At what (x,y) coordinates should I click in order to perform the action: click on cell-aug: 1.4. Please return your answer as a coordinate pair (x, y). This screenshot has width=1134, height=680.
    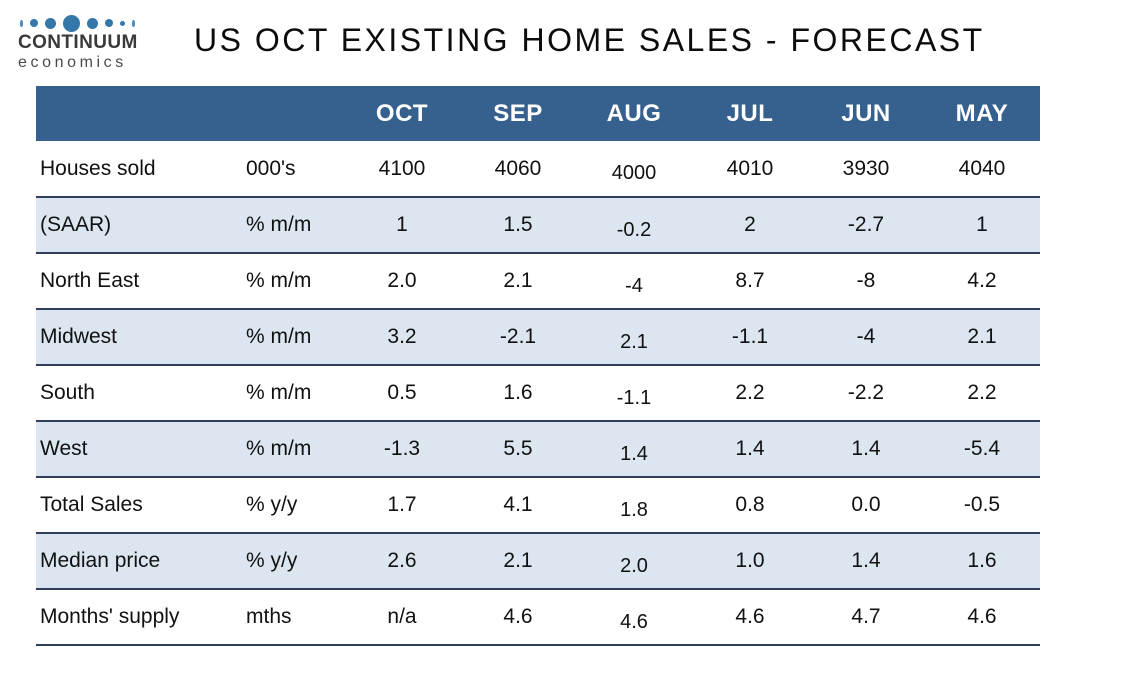
    Looking at the image, I should click on (634, 449).